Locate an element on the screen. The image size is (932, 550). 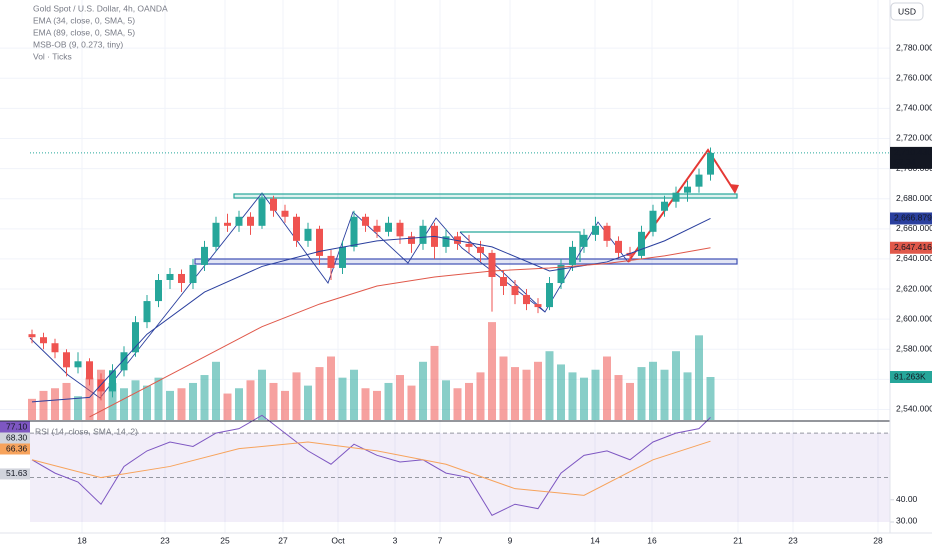
x-tick-label: 28 is located at coordinates (878, 540).